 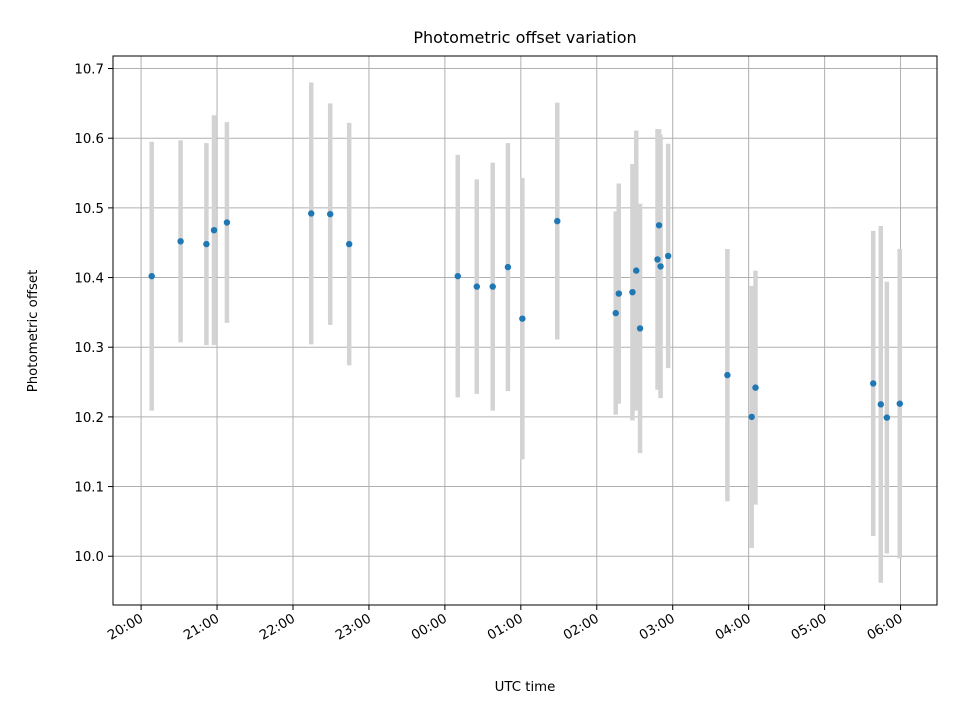 I want to click on x-tick-label: 20:00, so click(x=125, y=627).